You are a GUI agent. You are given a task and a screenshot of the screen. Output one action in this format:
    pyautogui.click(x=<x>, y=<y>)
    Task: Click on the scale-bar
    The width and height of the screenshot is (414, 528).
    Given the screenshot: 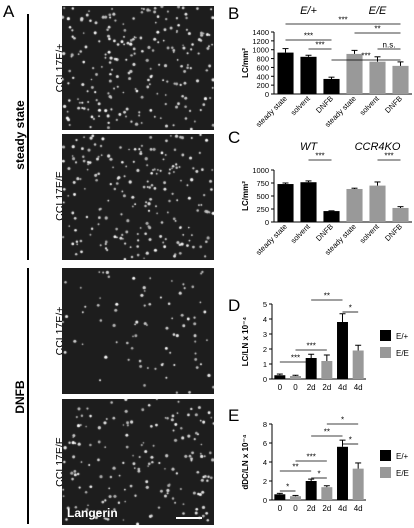 What is the action you would take?
    pyautogui.click(x=189, y=518)
    